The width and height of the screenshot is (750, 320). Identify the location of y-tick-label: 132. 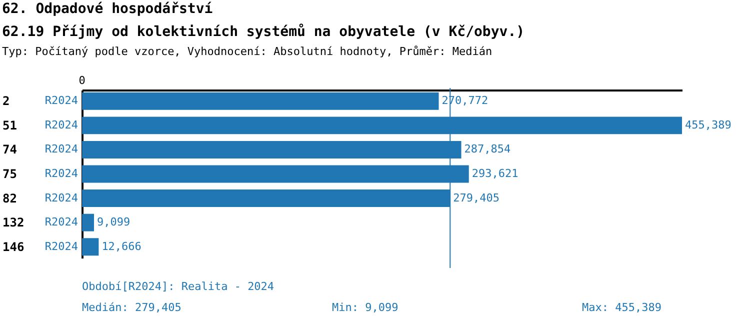
(13, 223).